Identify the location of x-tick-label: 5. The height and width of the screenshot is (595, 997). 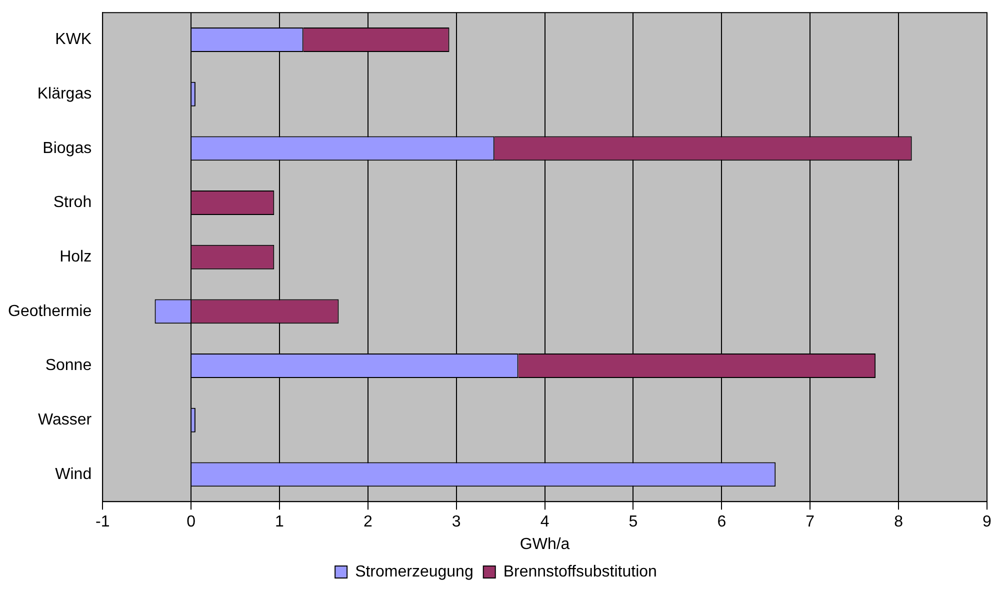
(633, 522).